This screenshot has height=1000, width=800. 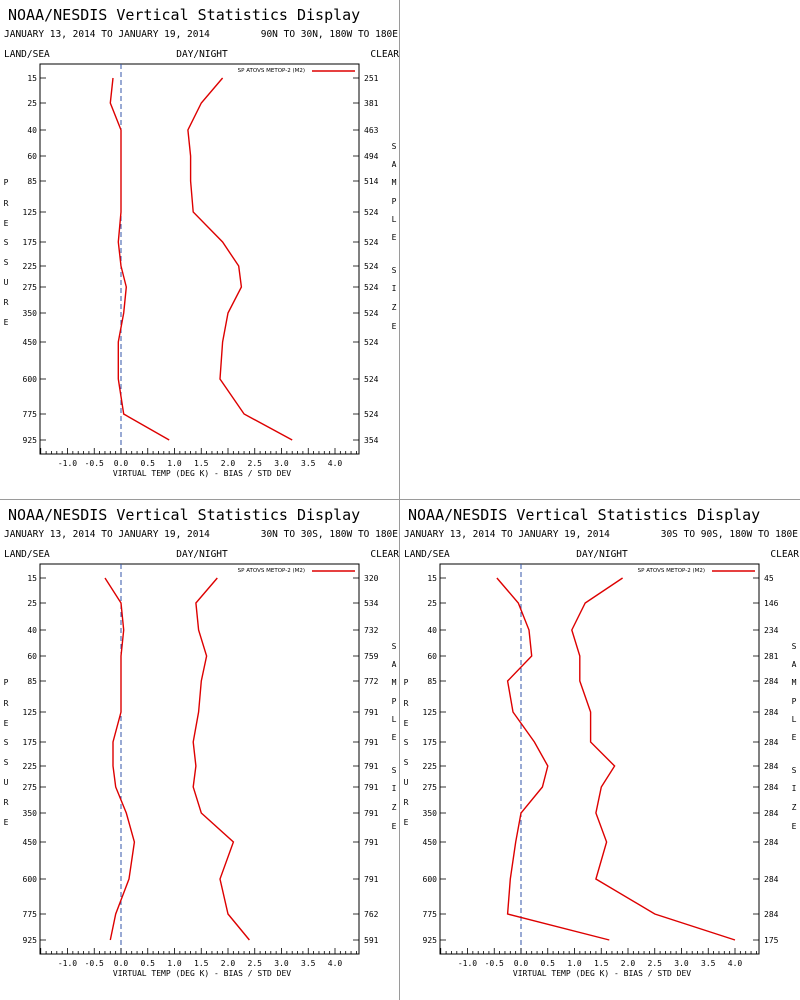 What do you see at coordinates (371, 156) in the screenshot?
I see `sample-size-label: 494` at bounding box center [371, 156].